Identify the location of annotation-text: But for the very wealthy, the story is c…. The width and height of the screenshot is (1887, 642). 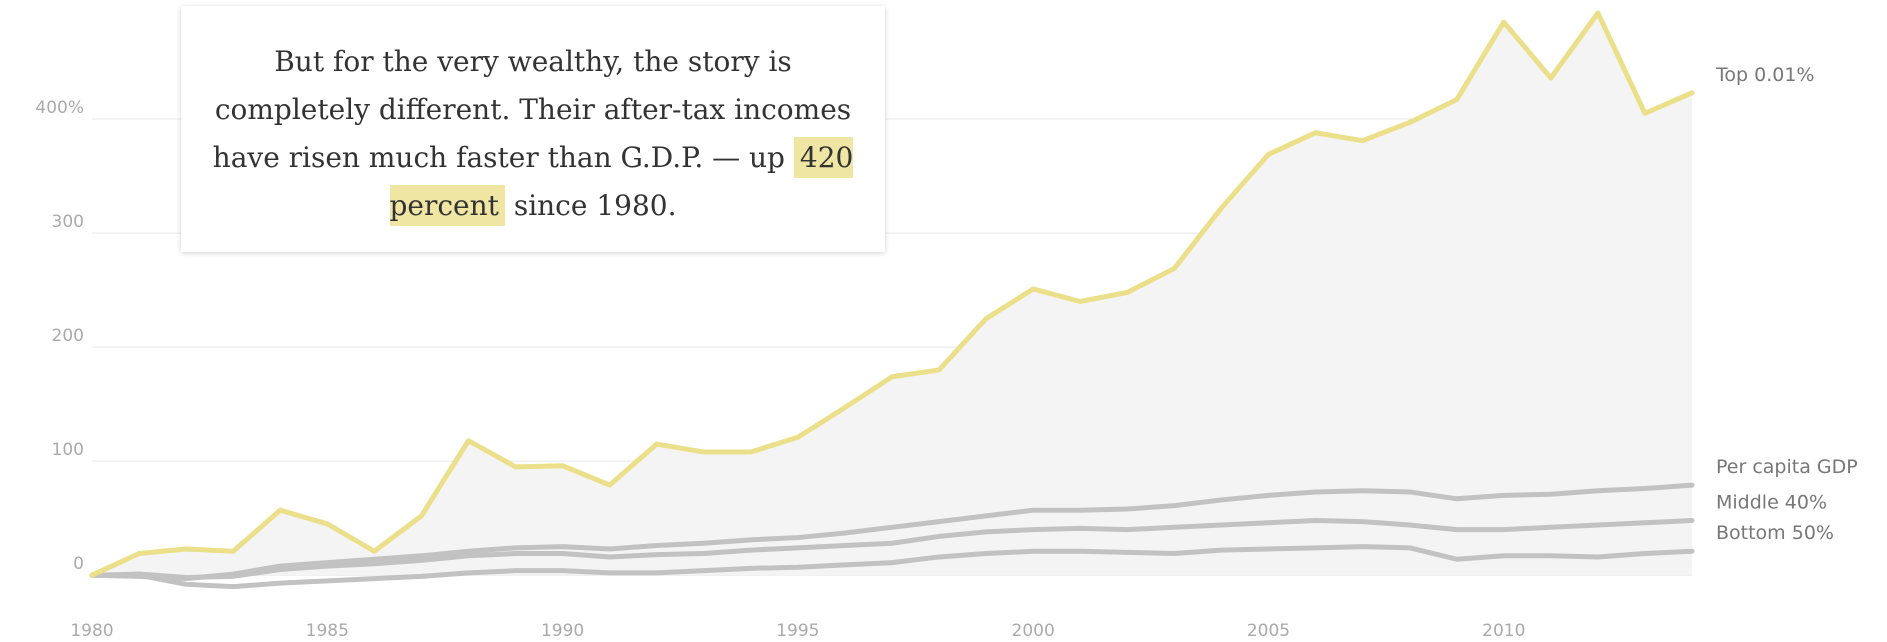
(532, 109).